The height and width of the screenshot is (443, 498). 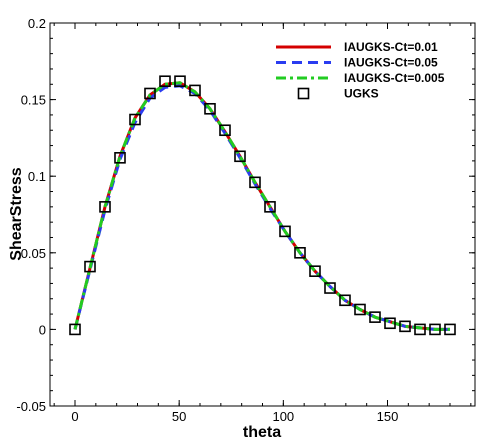 What do you see at coordinates (303, 93) in the screenshot?
I see `legend-marker-ugks` at bounding box center [303, 93].